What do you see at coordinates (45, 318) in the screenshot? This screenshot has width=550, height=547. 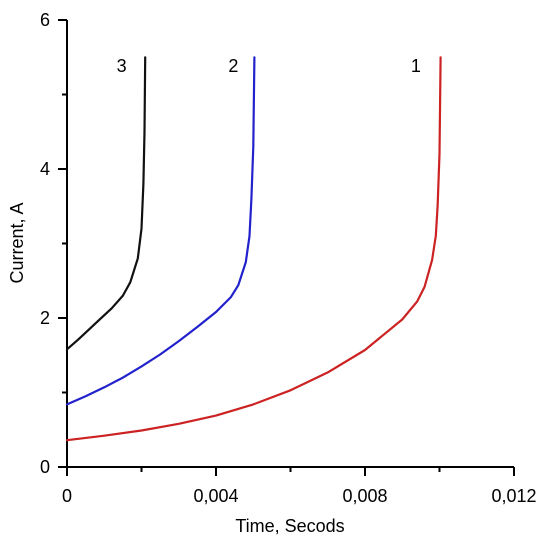 I see `y-tick-label: 2` at bounding box center [45, 318].